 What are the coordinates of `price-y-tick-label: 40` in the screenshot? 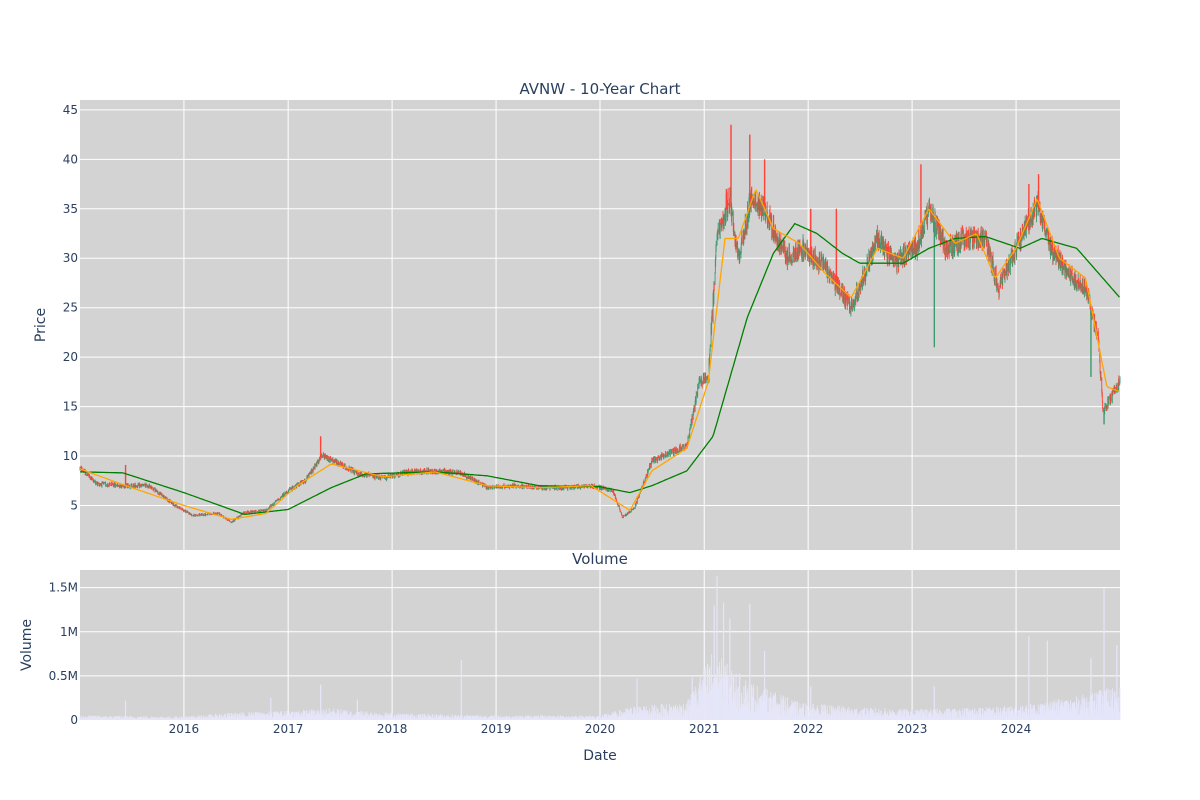 It's located at (70, 159).